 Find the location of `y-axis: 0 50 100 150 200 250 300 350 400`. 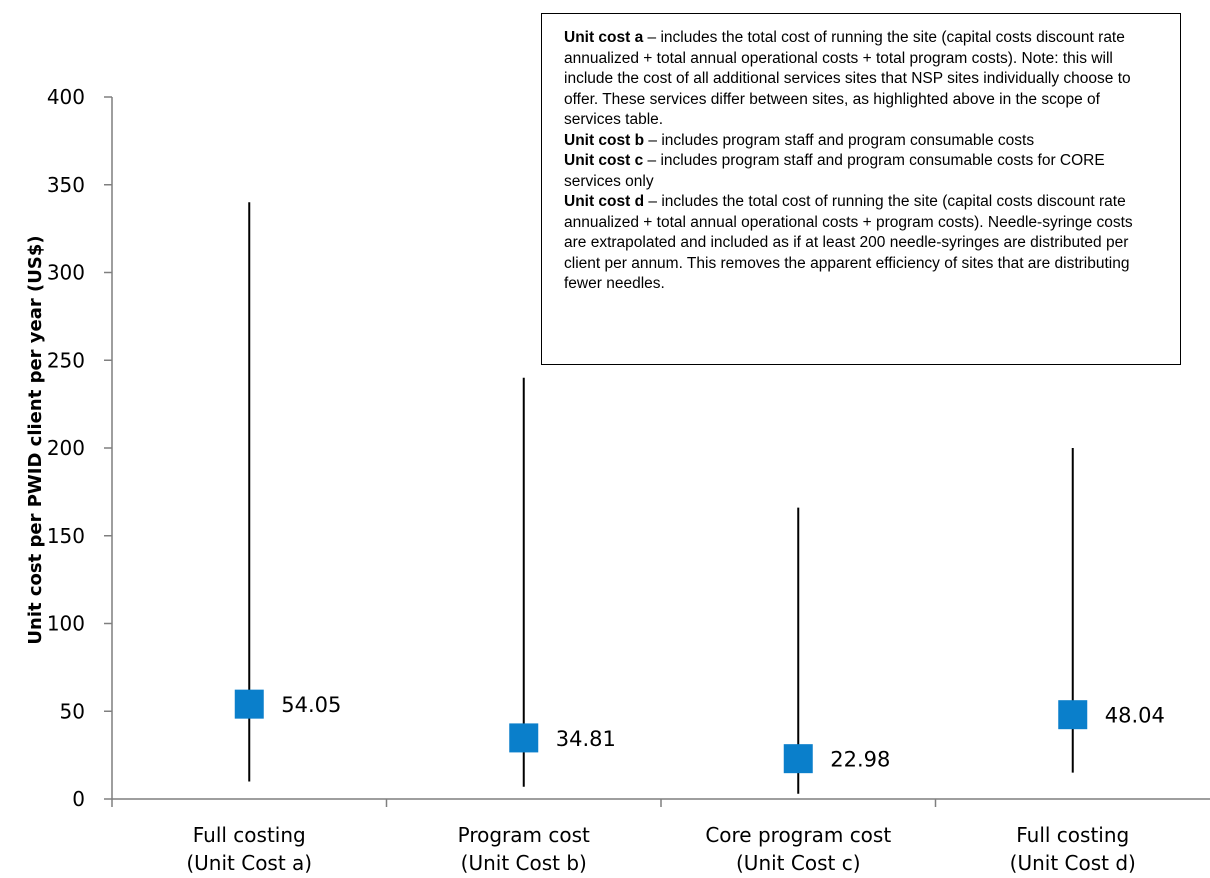

y-axis: 0 50 100 150 200 250 300 350 400 is located at coordinates (80, 448).